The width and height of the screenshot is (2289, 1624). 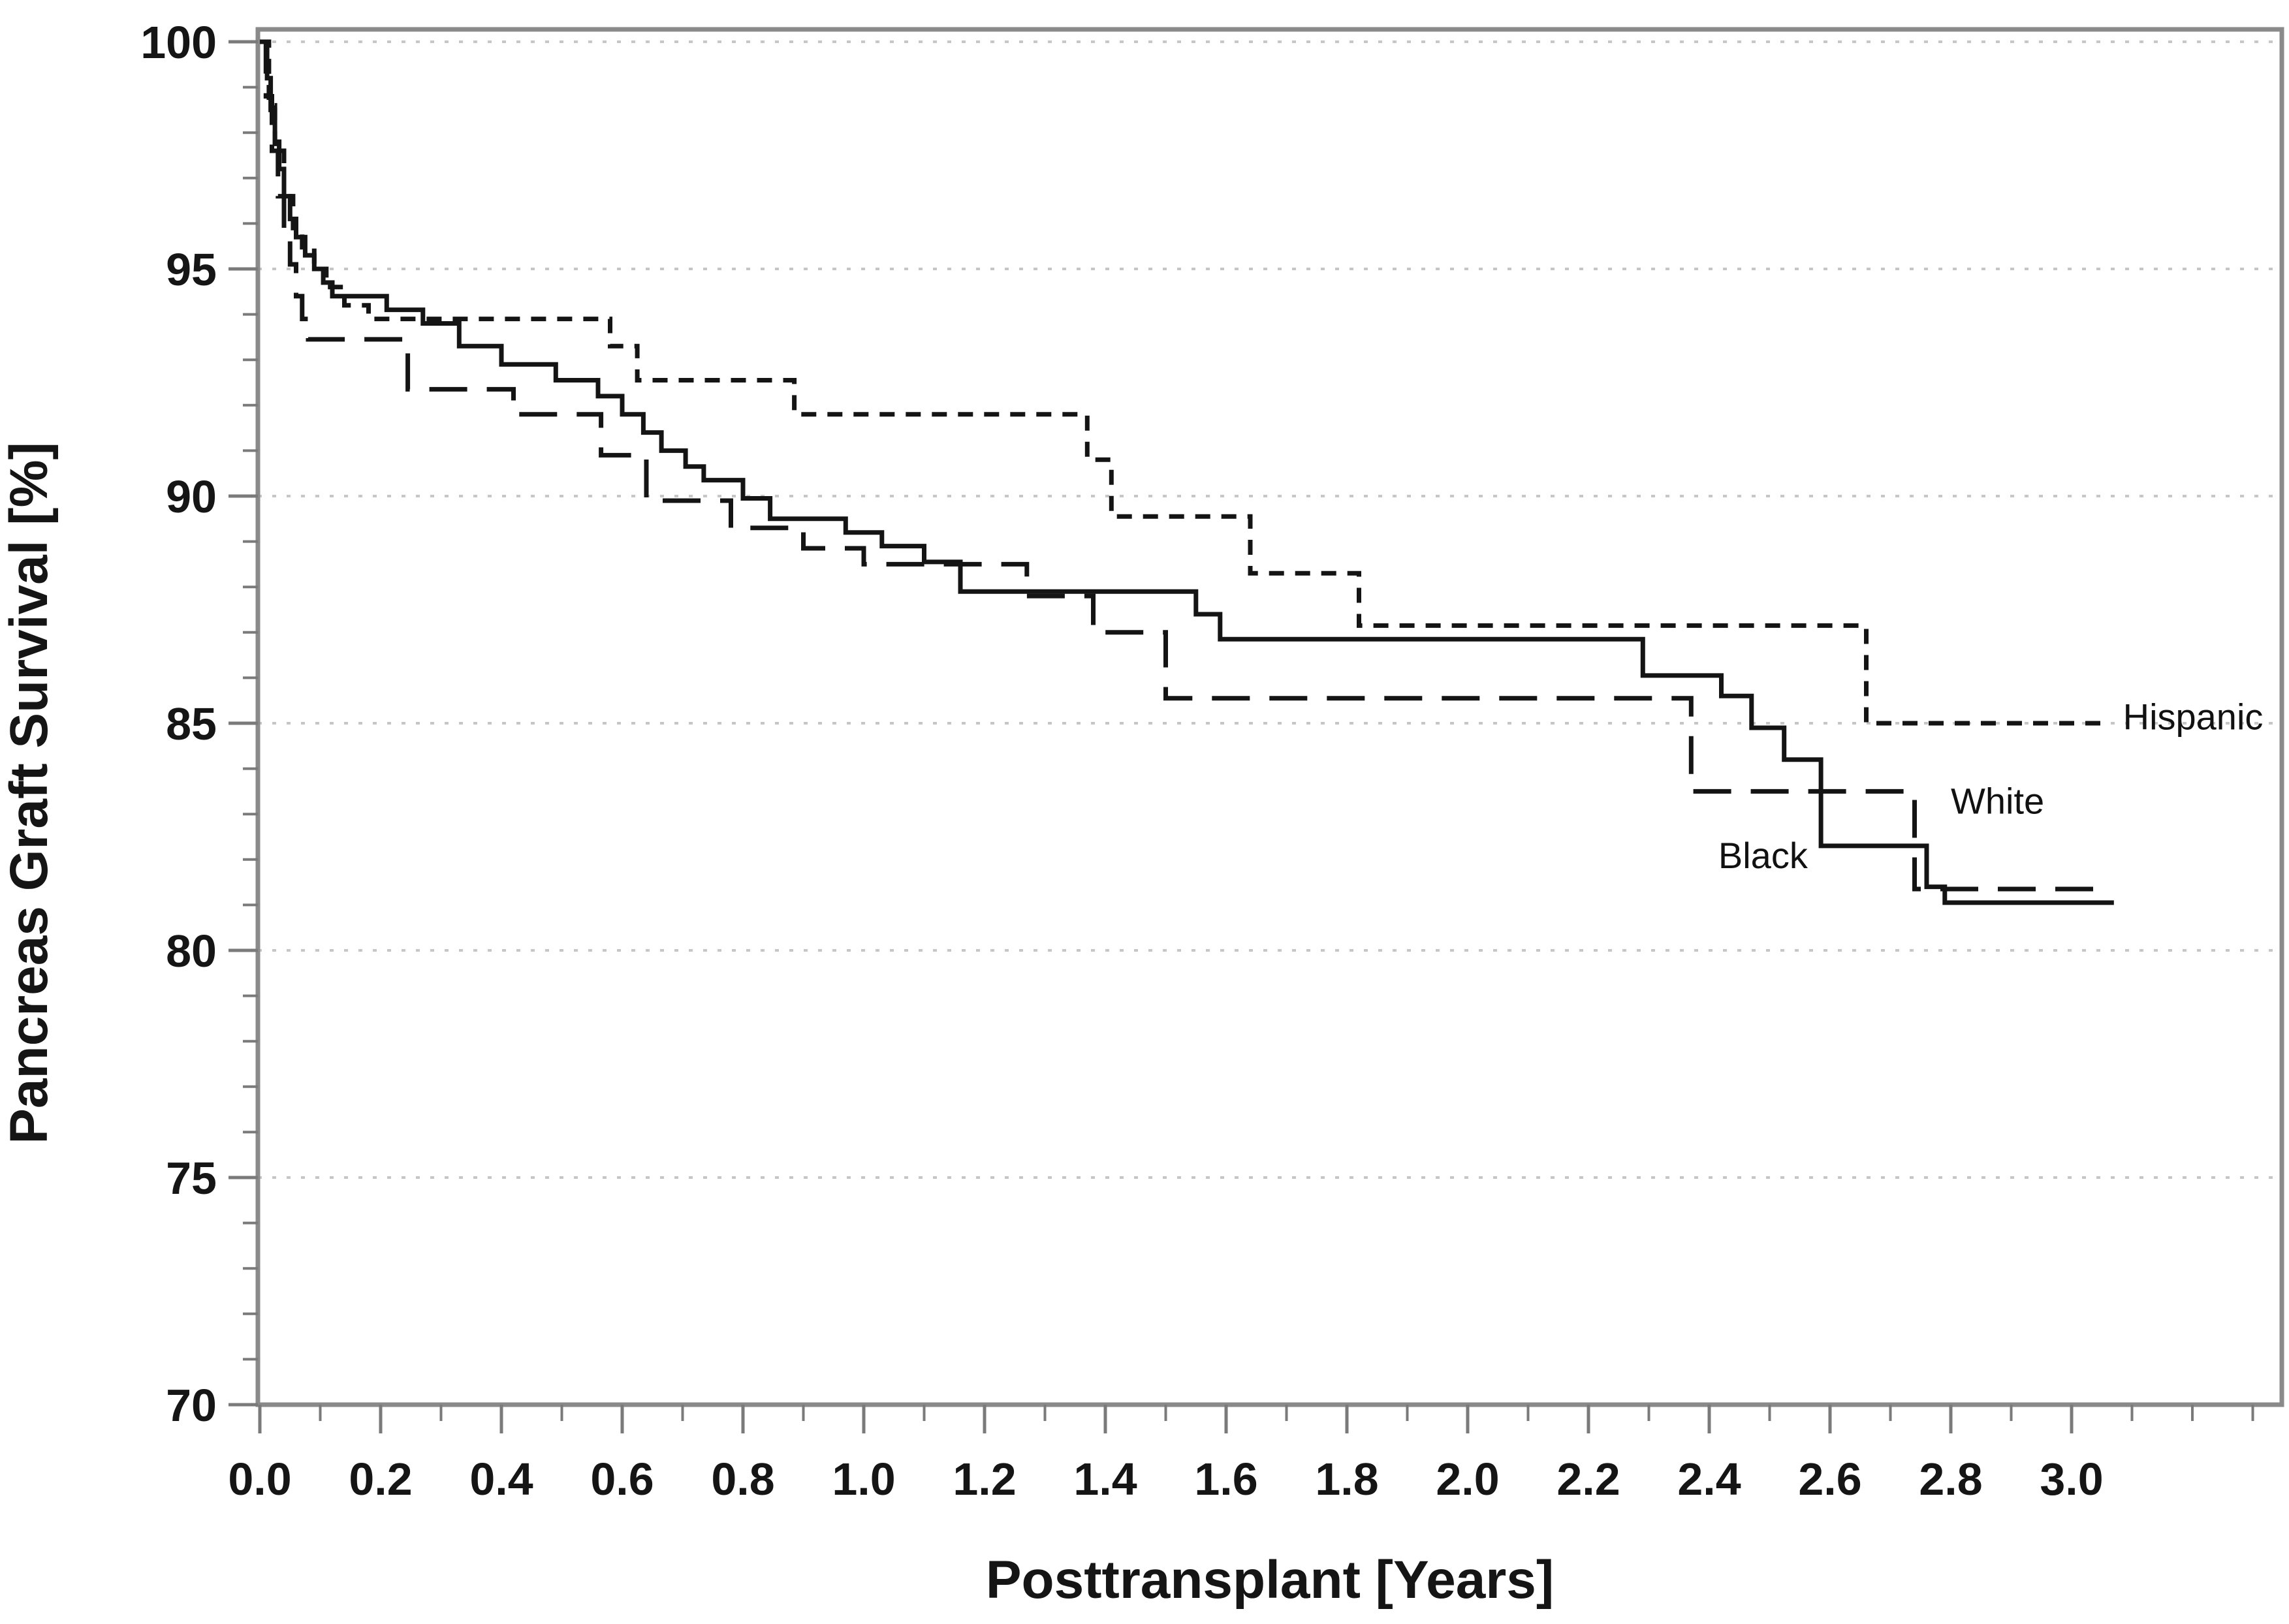 What do you see at coordinates (1997, 800) in the screenshot?
I see `series-label-white: White` at bounding box center [1997, 800].